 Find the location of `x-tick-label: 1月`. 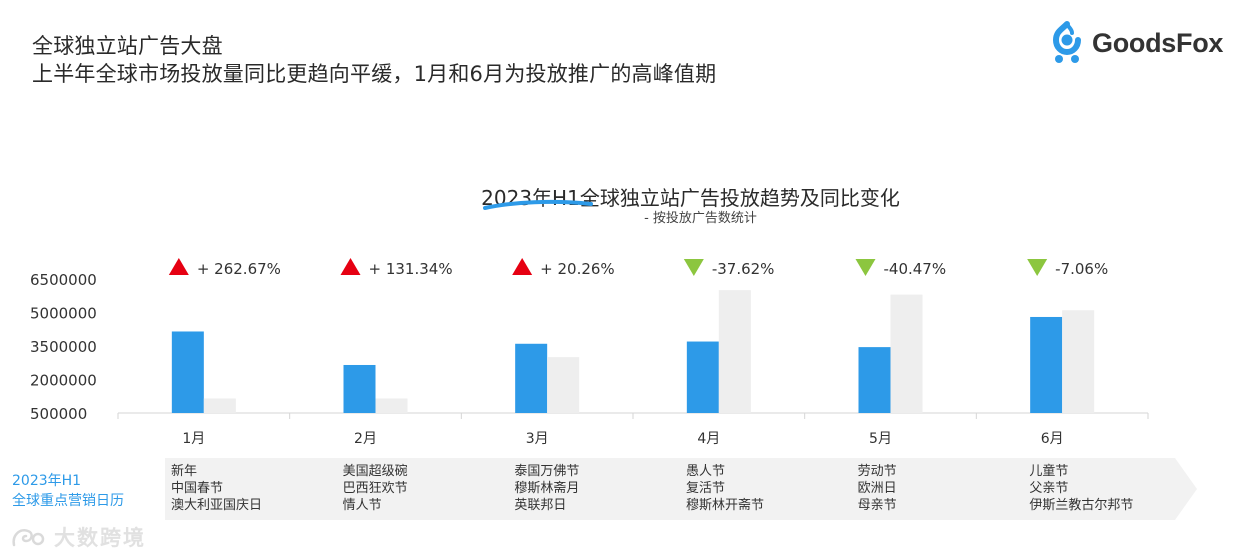

x-tick-label: 1月 is located at coordinates (193, 439).